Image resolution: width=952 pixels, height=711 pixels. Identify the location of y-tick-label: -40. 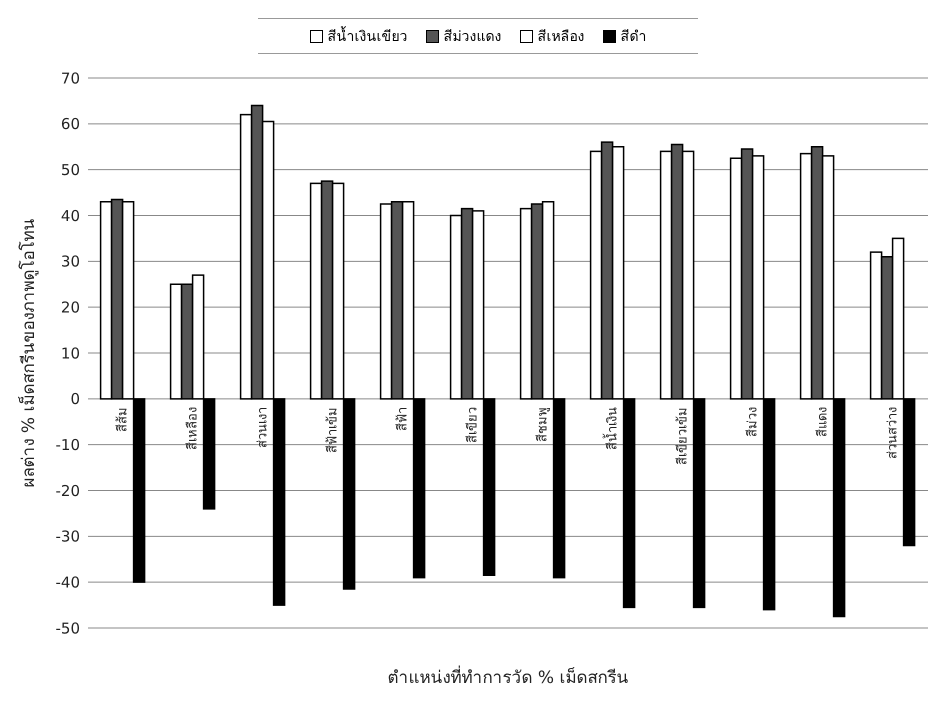
(68, 582).